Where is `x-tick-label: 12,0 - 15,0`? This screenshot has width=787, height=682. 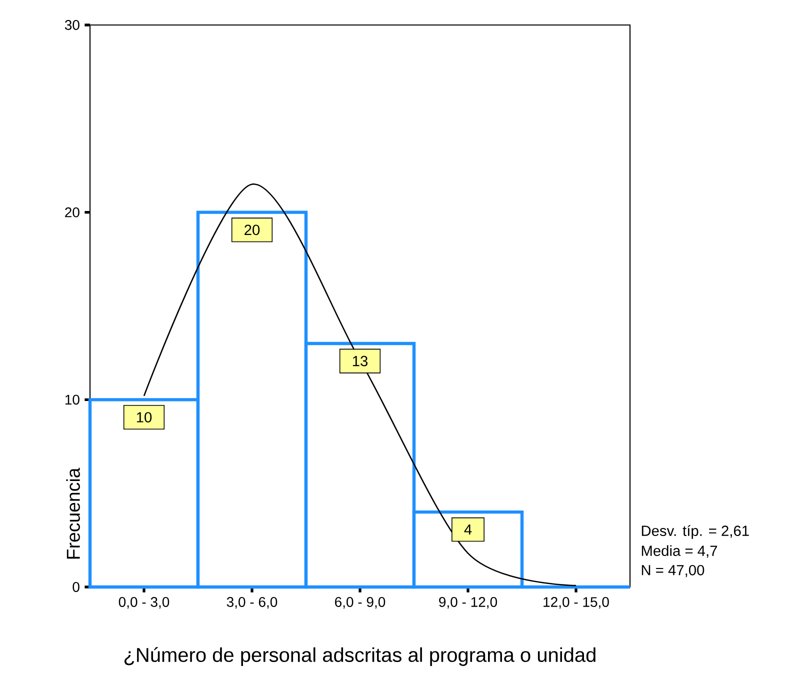 x-tick-label: 12,0 - 15,0 is located at coordinates (576, 603).